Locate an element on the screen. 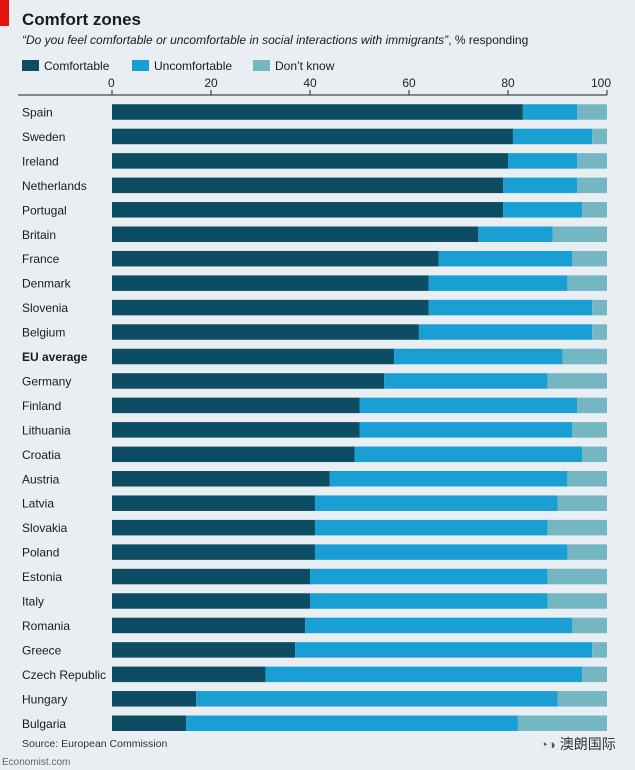  legend-item-comfortable: Comfortable is located at coordinates (65, 66).